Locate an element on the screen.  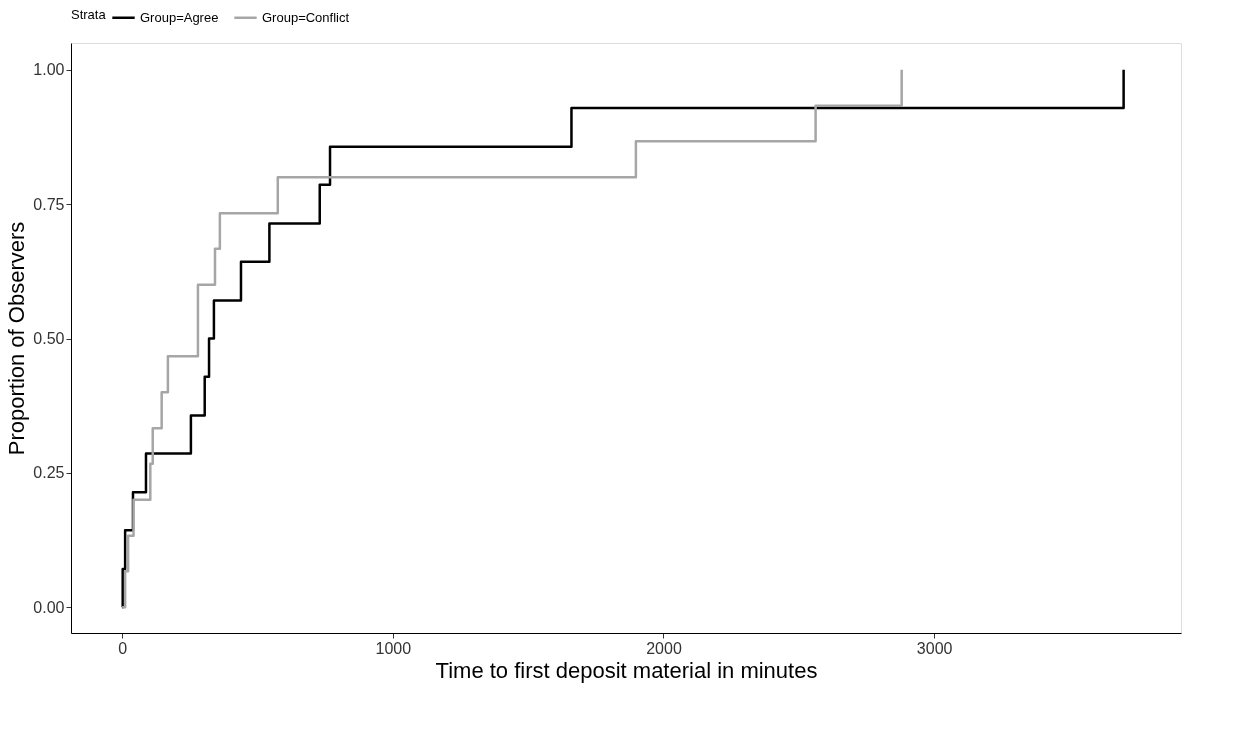
x-tick-label: 2000 is located at coordinates (664, 648).